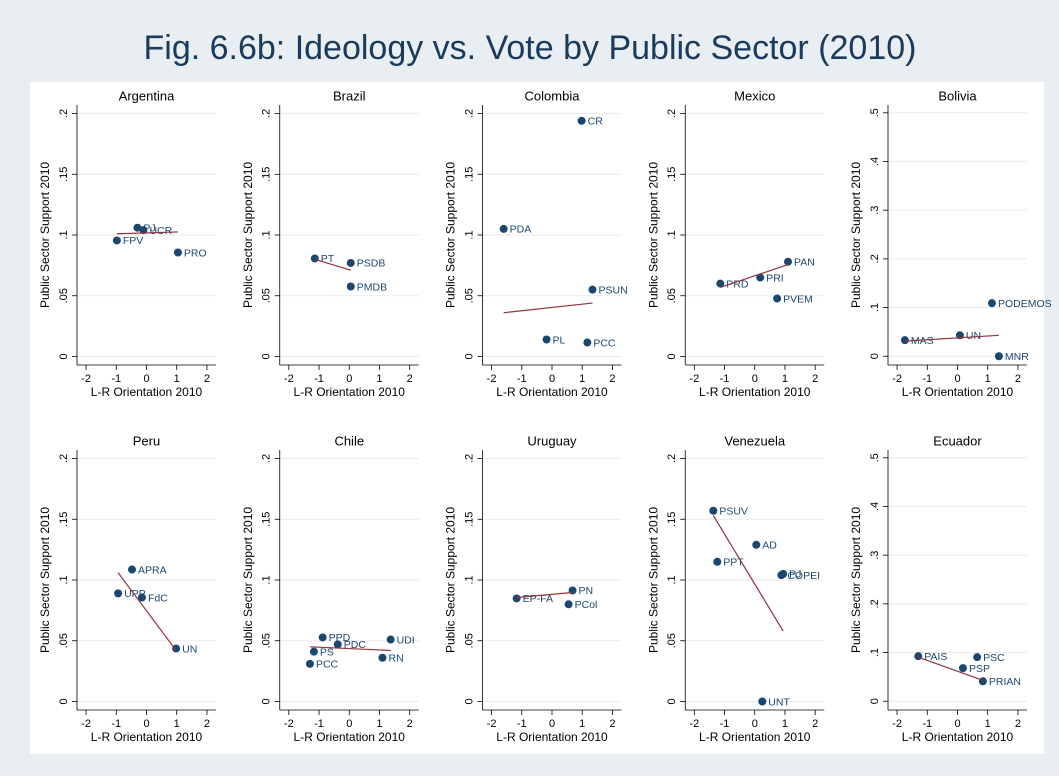 The image size is (1059, 776). What do you see at coordinates (957, 440) in the screenshot?
I see `panel-title: Ecuador` at bounding box center [957, 440].